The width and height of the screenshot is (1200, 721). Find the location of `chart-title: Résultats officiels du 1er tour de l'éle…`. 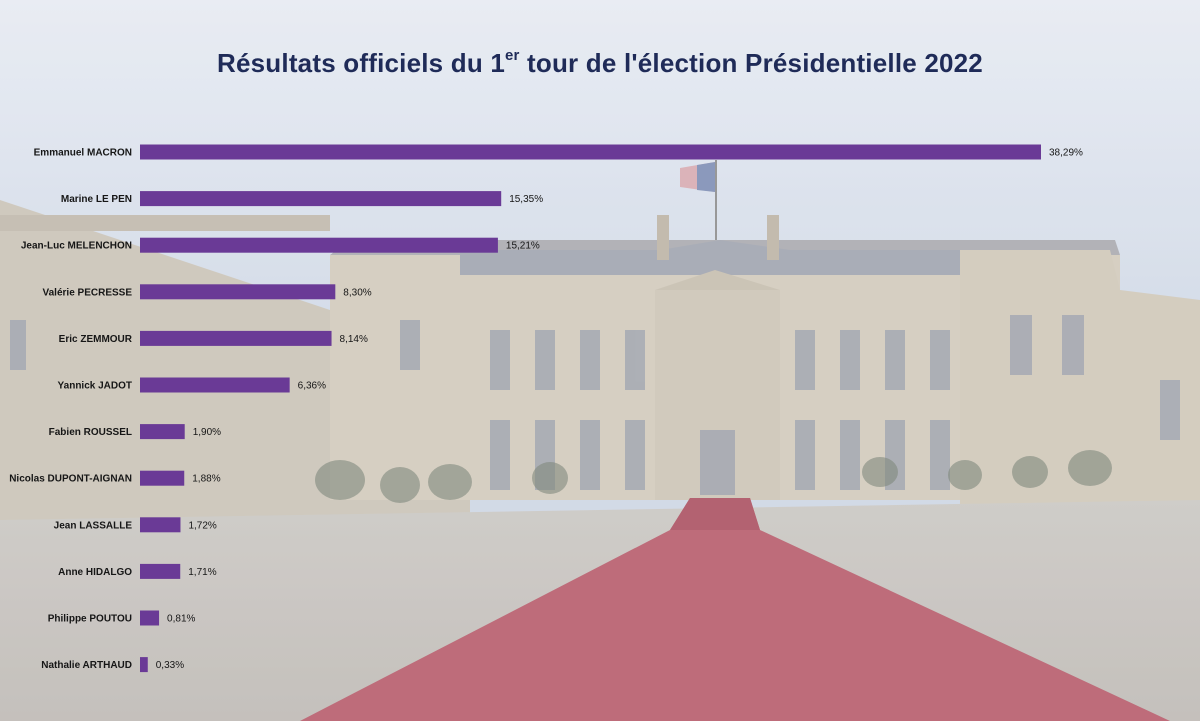

chart-title: Résultats officiels du 1er tour de l'éle… is located at coordinates (600, 63).